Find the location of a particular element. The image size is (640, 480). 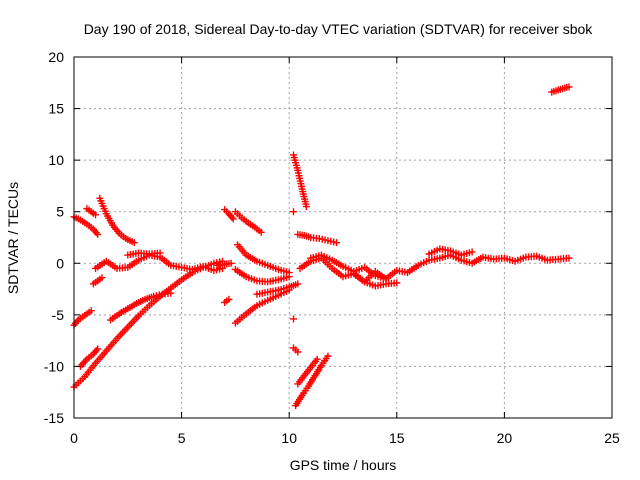

series-track-a is located at coordinates (86, 225).